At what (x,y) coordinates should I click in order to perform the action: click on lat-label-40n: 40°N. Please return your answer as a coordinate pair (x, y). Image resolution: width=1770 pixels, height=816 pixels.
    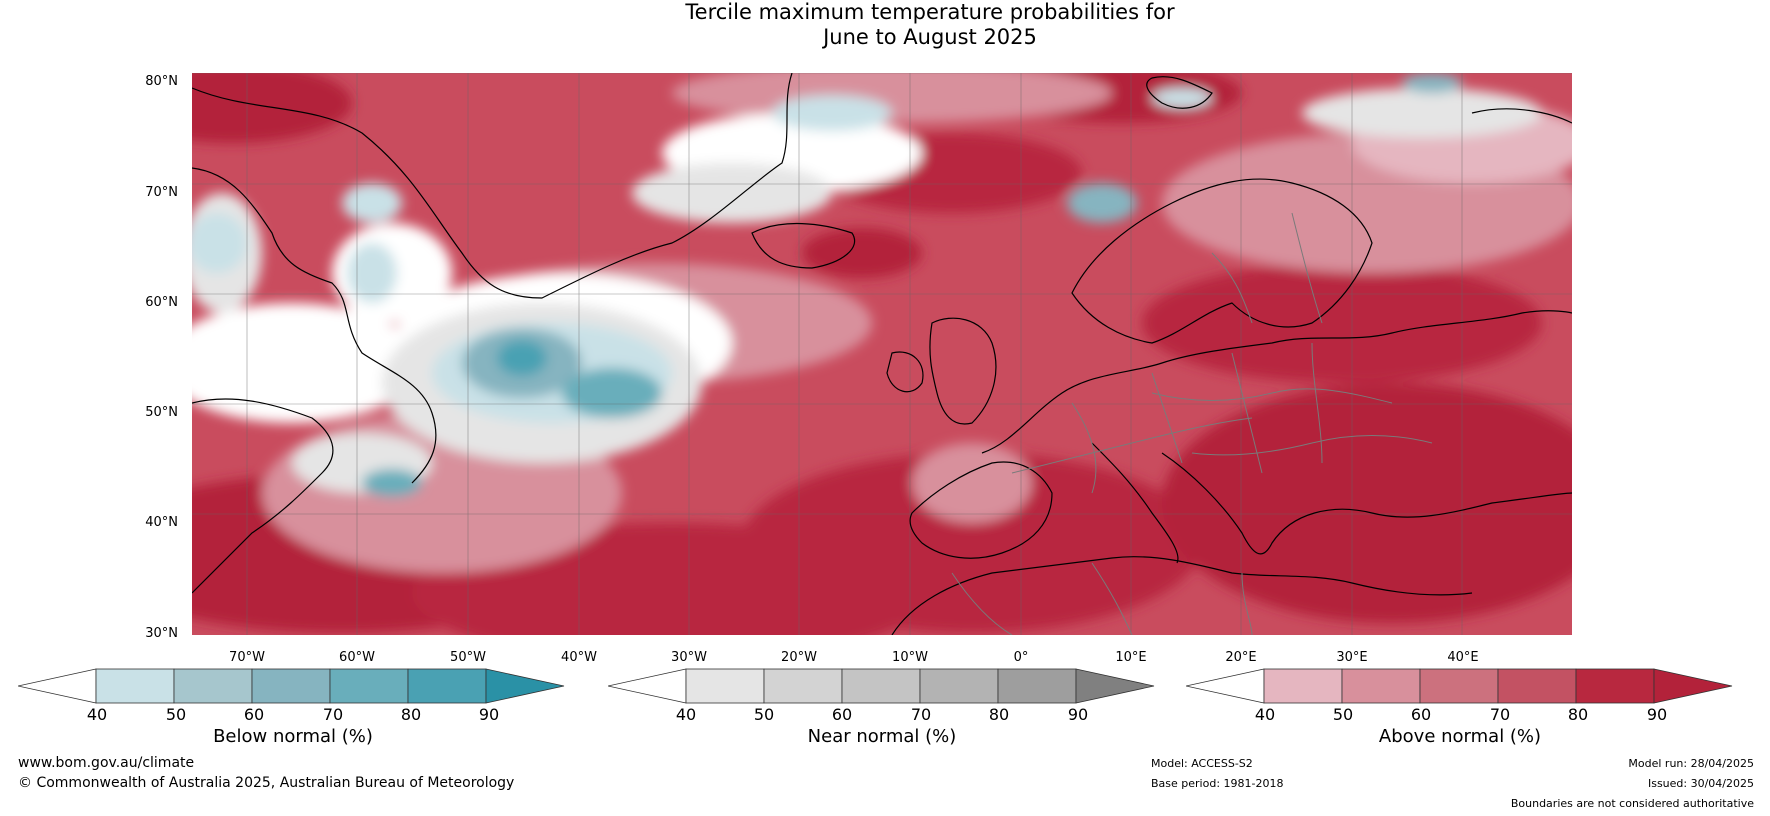
    Looking at the image, I should click on (161, 522).